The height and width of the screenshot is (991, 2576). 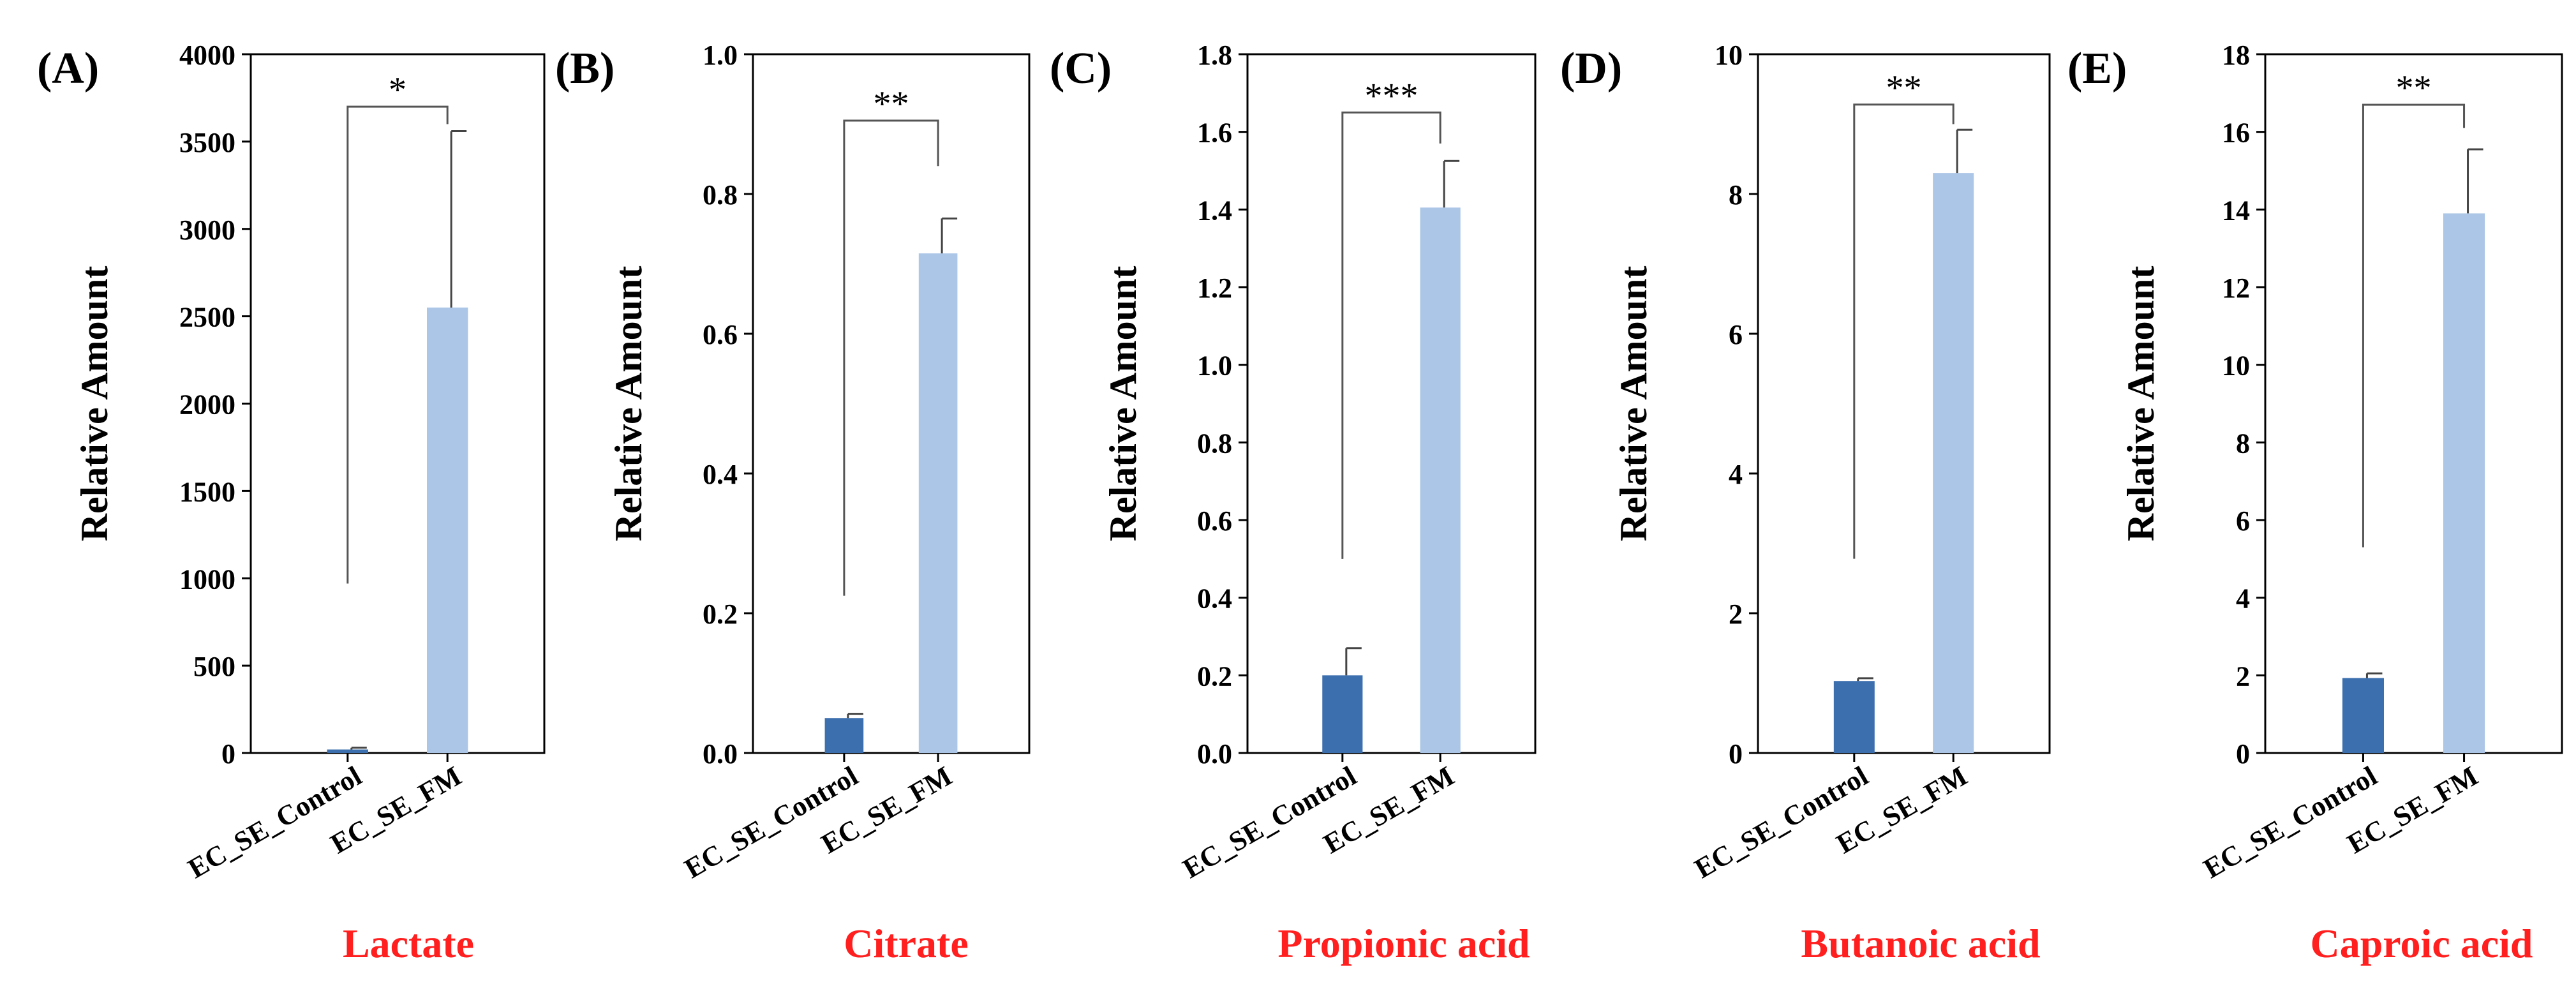 I want to click on panel-label: (A), so click(x=68, y=68).